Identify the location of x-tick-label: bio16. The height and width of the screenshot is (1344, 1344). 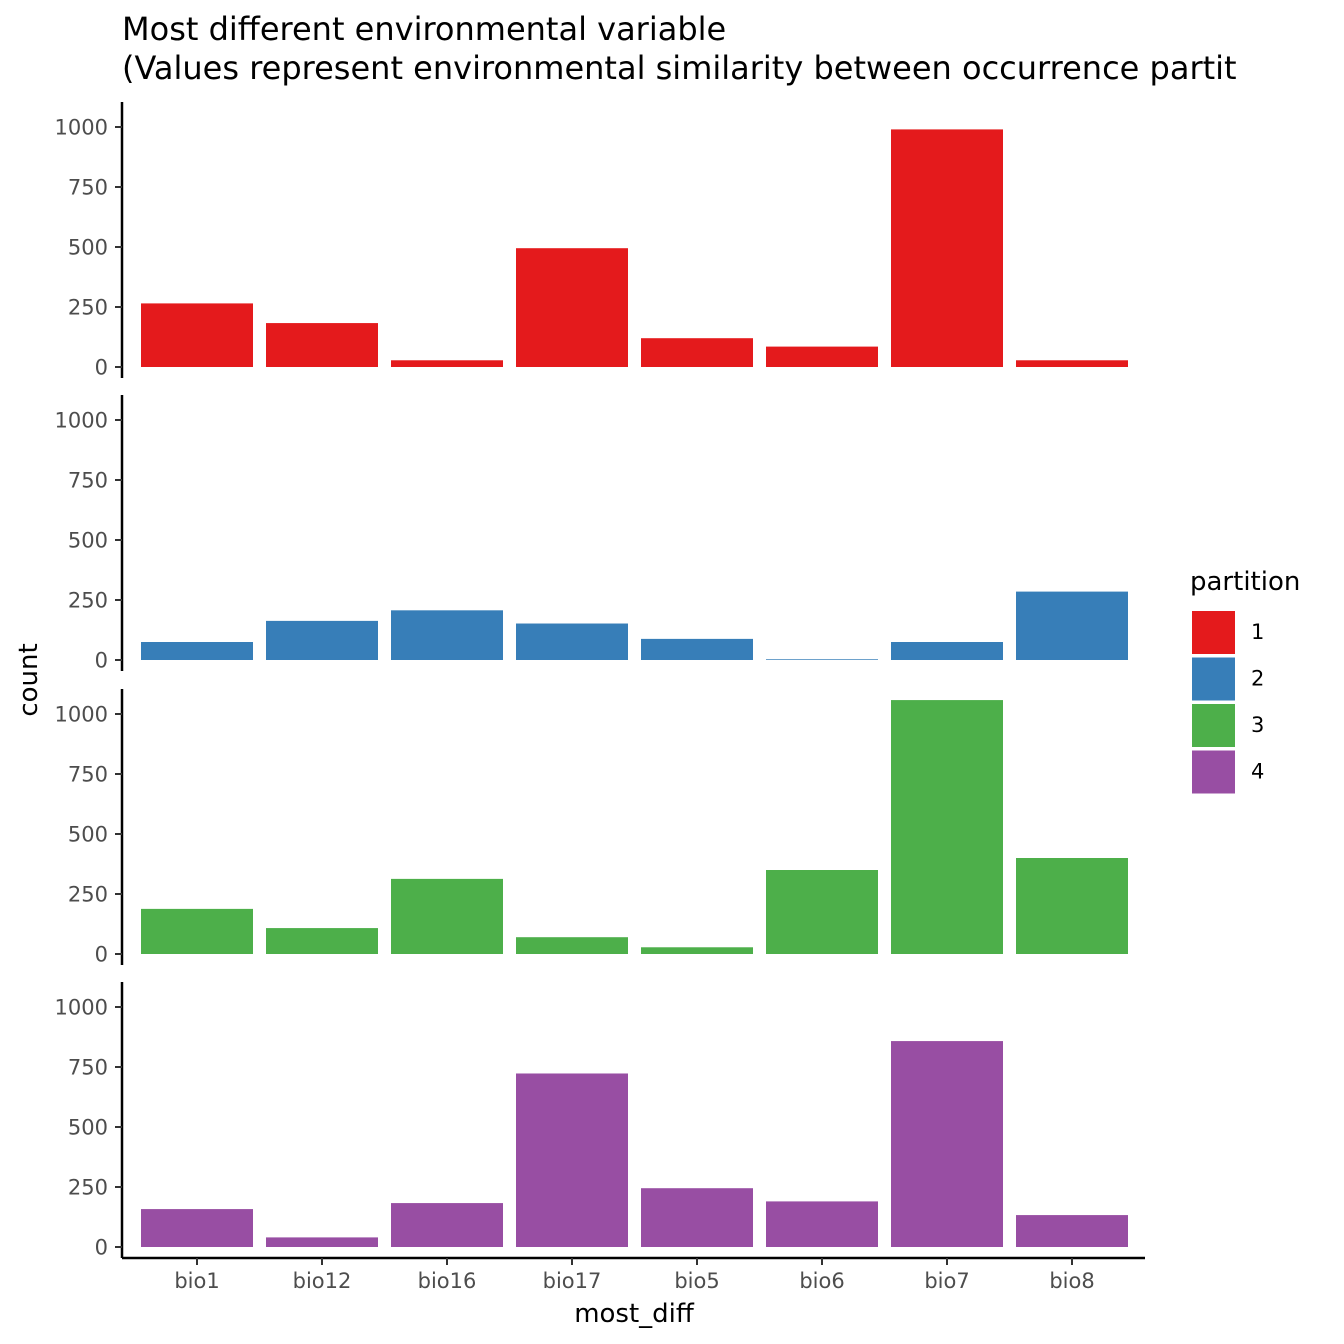
(447, 1281).